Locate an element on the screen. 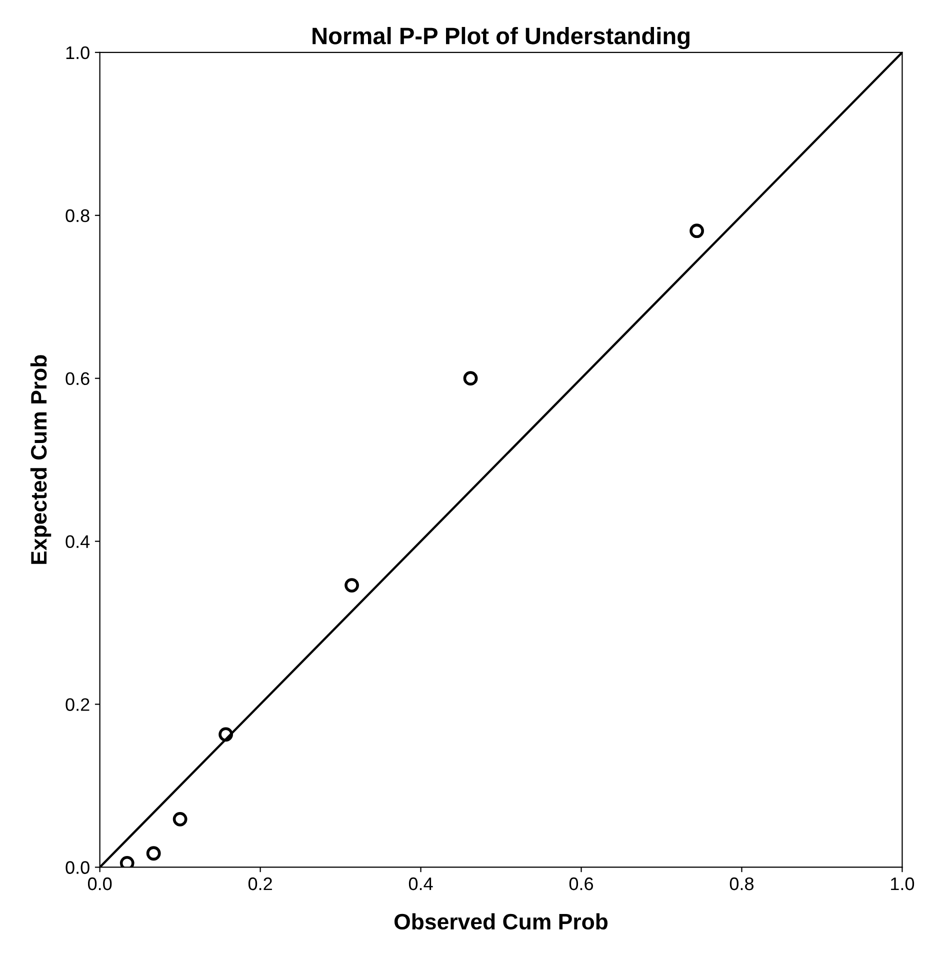 The width and height of the screenshot is (933, 953). x-tick-label: 0.2 is located at coordinates (260, 883).